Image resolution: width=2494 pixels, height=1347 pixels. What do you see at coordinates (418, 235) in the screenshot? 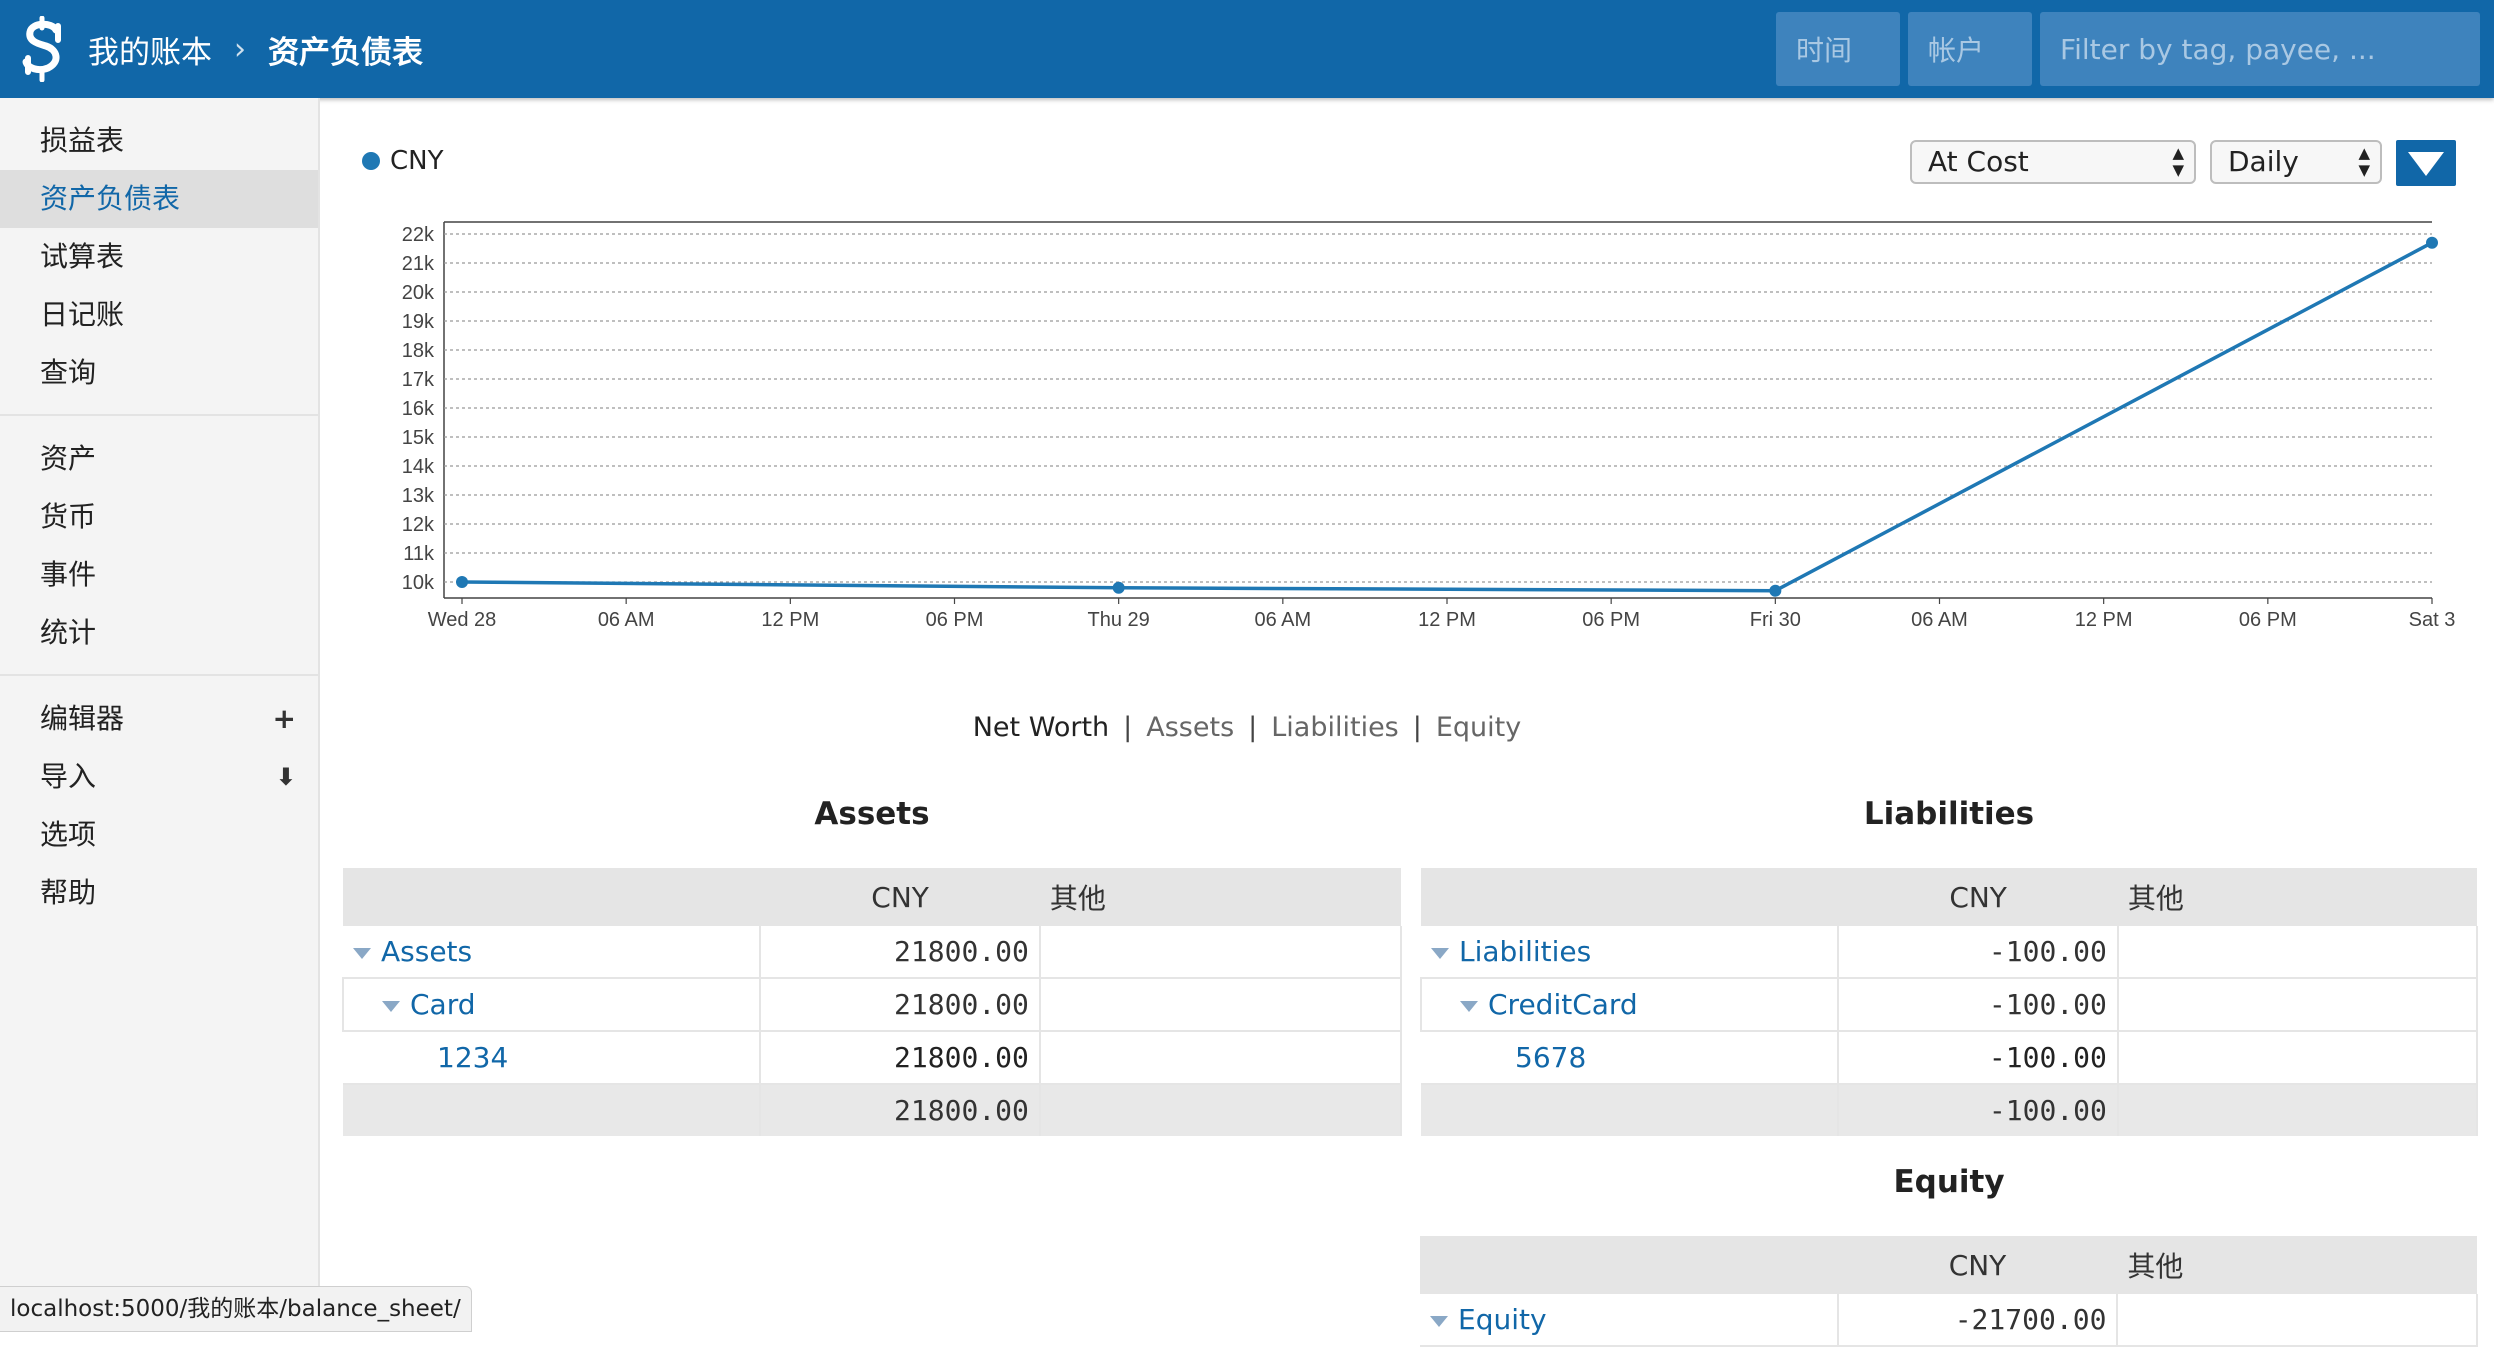
I see `y-tick-label: 22k` at bounding box center [418, 235].